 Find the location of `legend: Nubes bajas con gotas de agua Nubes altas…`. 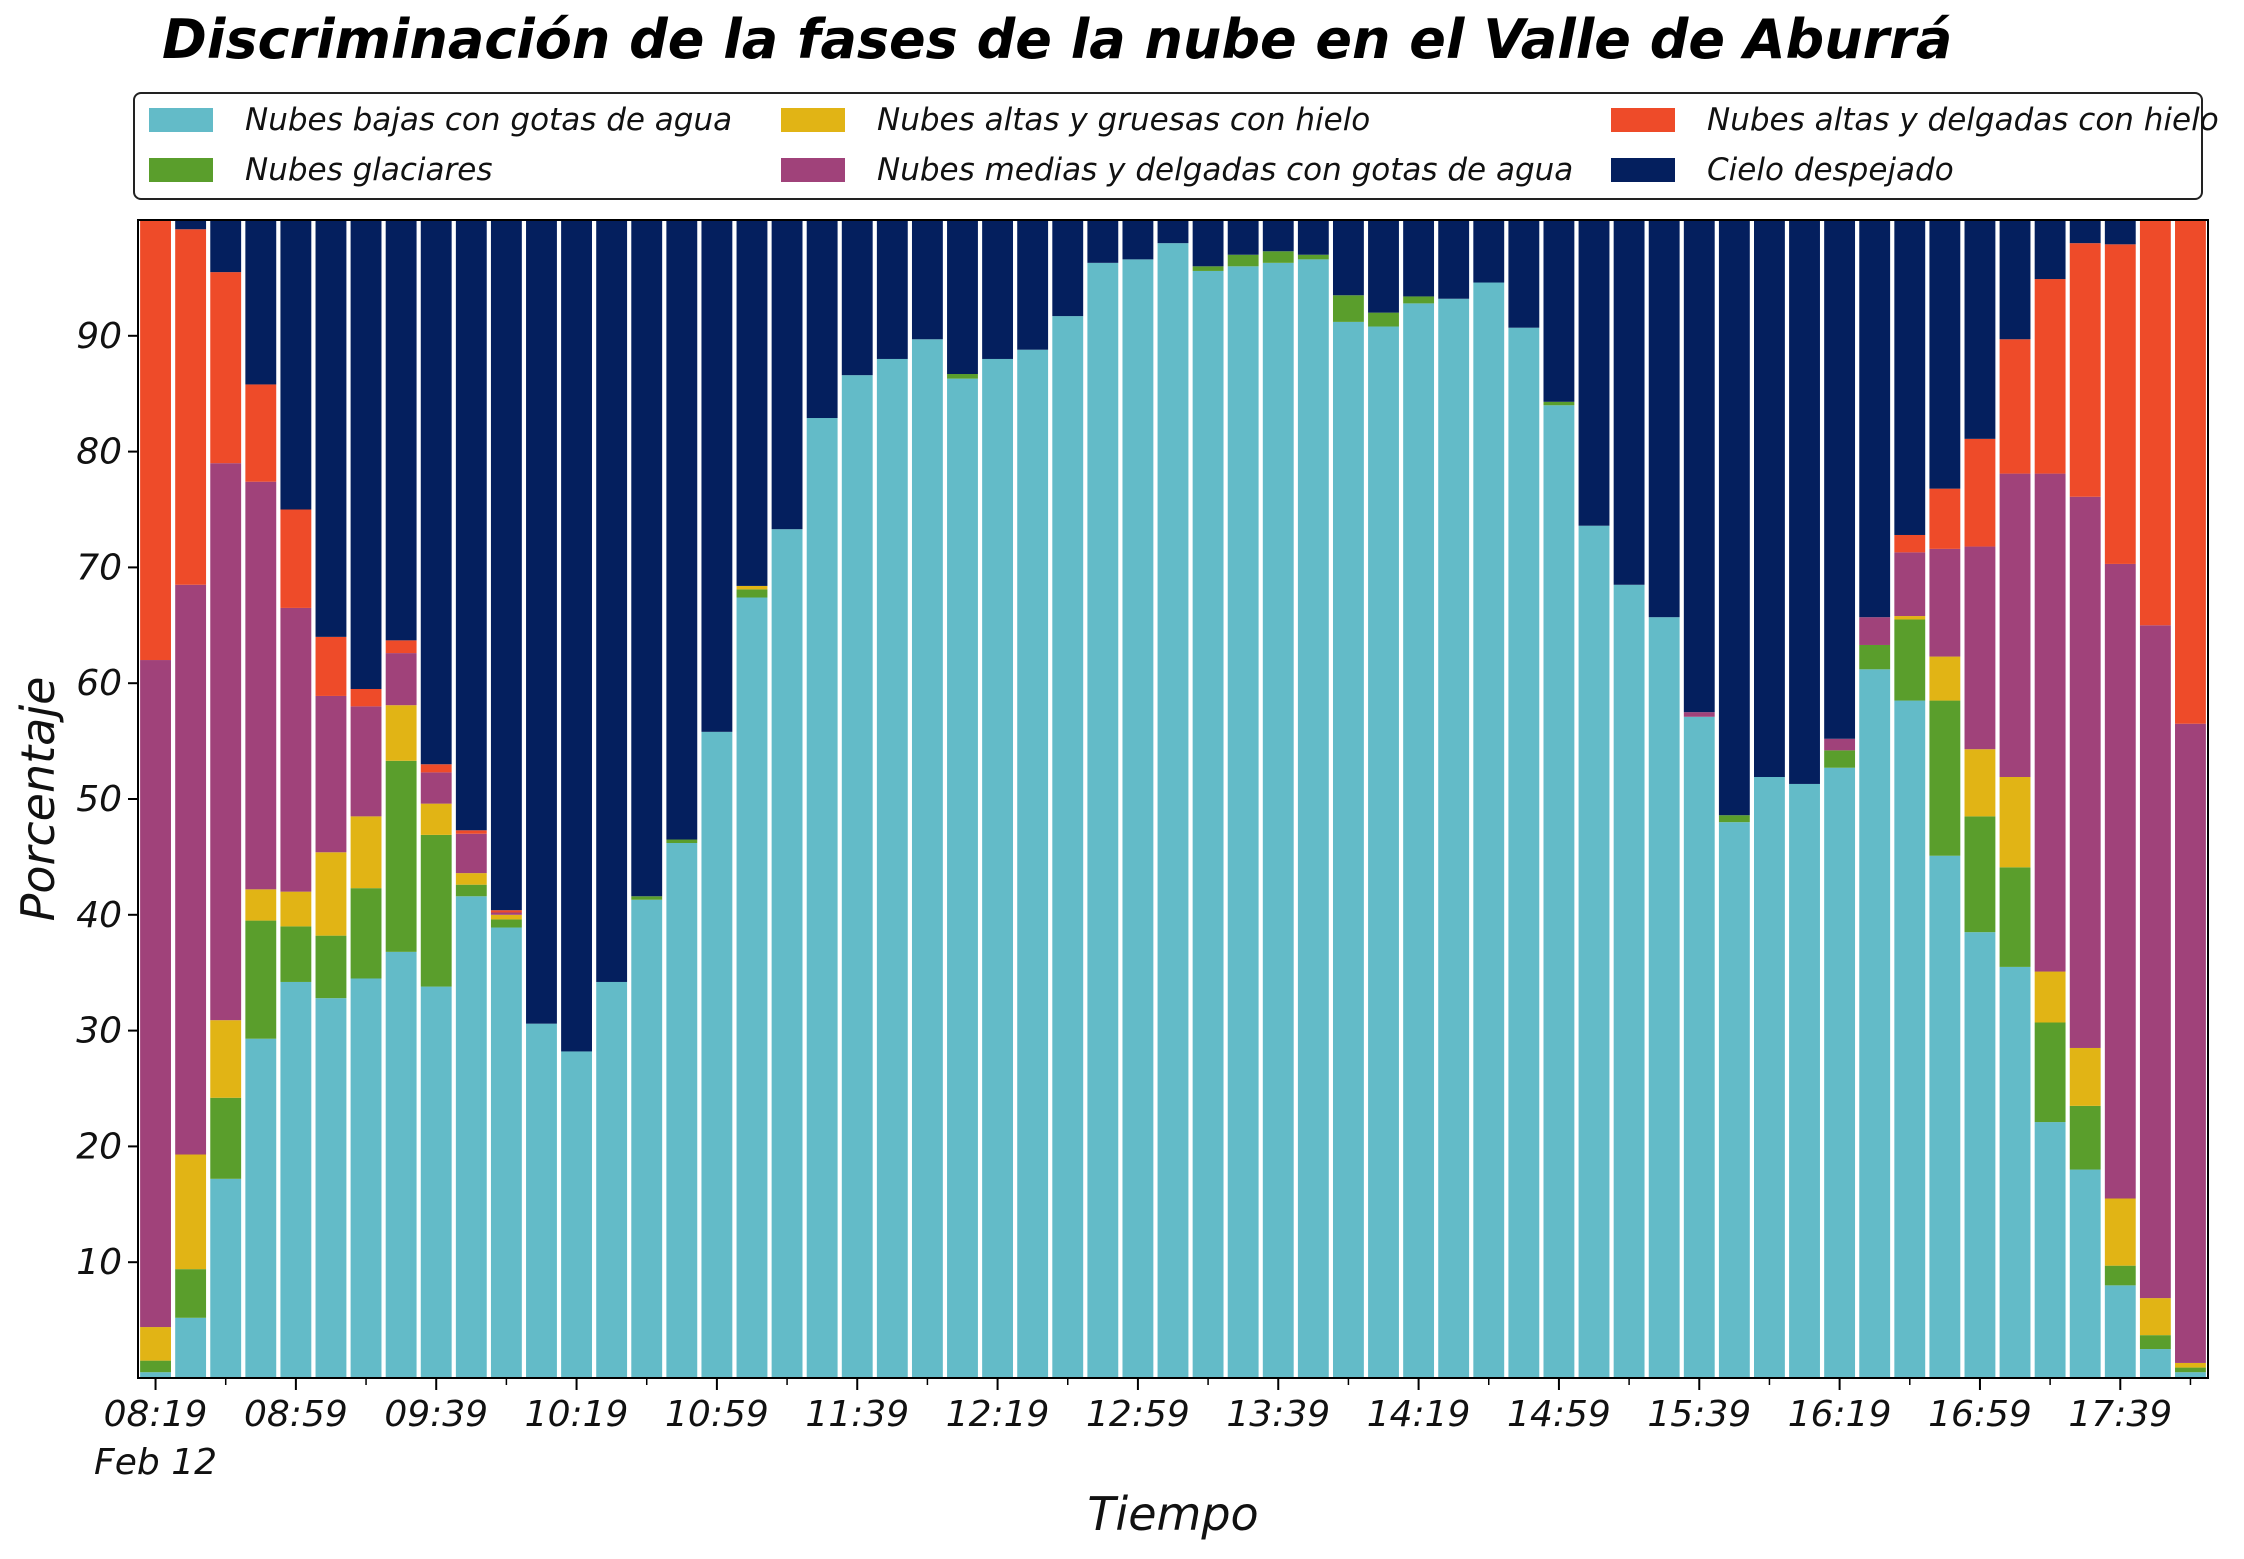

legend: Nubes bajas con gotas de agua Nubes altas… is located at coordinates (1176, 146).